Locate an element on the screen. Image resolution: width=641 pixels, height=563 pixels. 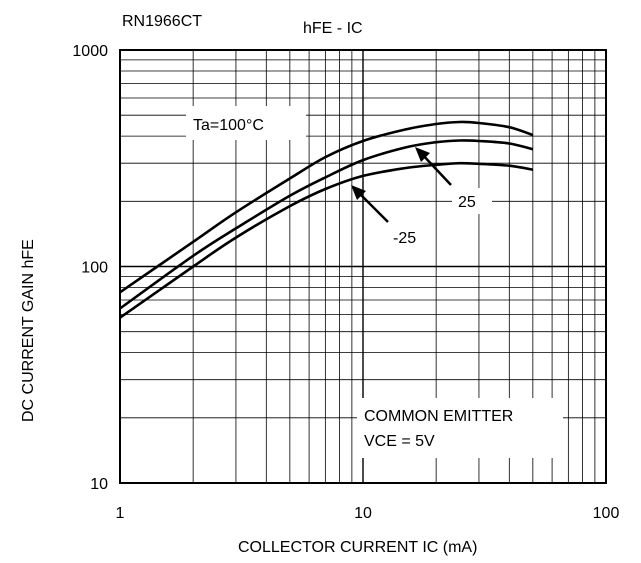
chart-title: hFE - IC is located at coordinates (333, 28).